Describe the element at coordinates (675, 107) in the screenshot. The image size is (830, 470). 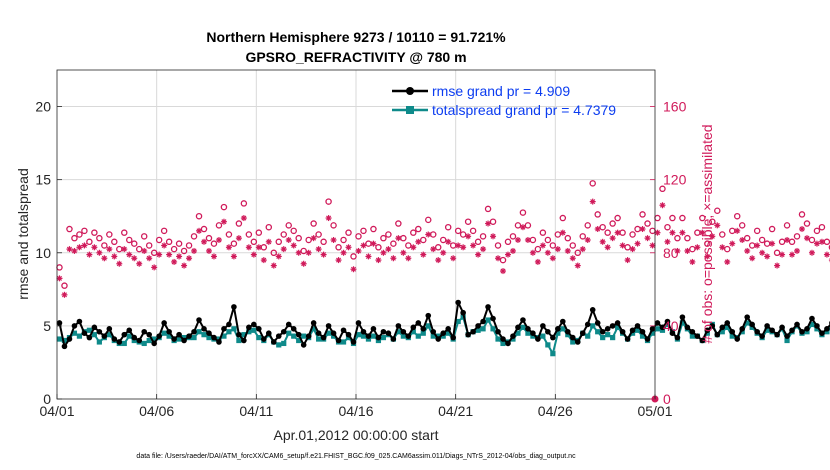
I see `y2-tick-label: 160` at that location.